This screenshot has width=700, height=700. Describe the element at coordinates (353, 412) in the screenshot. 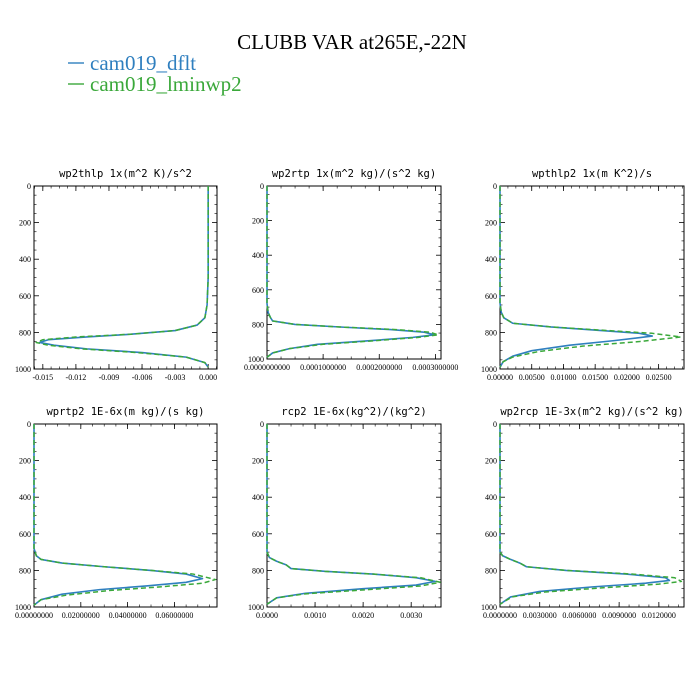

I see `panel-title: rcp2 1E-6x(kg^2)/(kg^2)` at that location.